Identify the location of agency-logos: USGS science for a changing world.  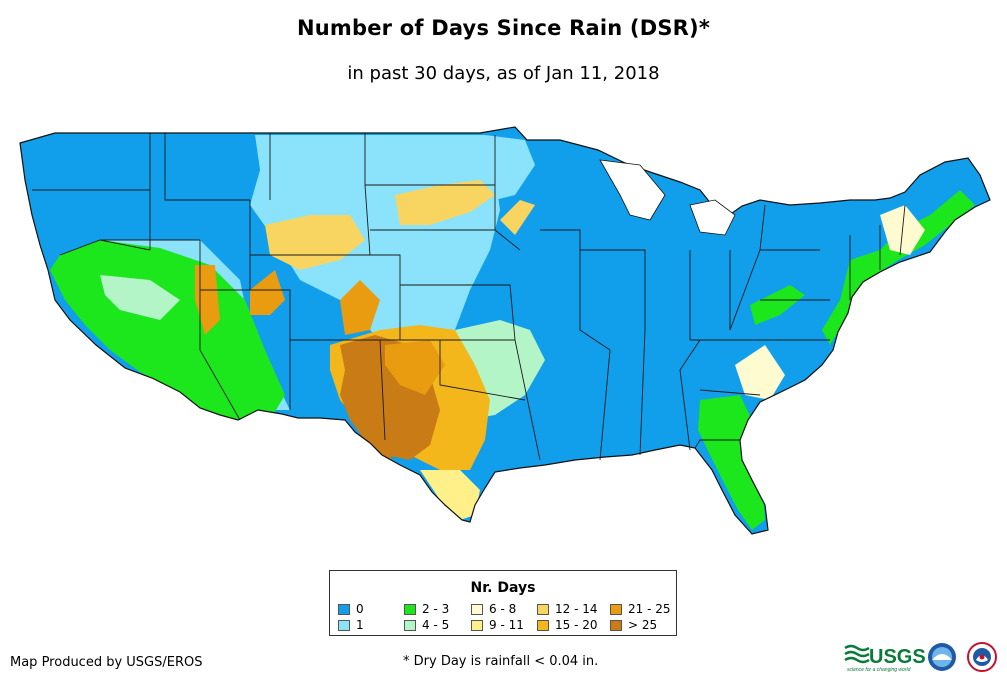
(920, 657).